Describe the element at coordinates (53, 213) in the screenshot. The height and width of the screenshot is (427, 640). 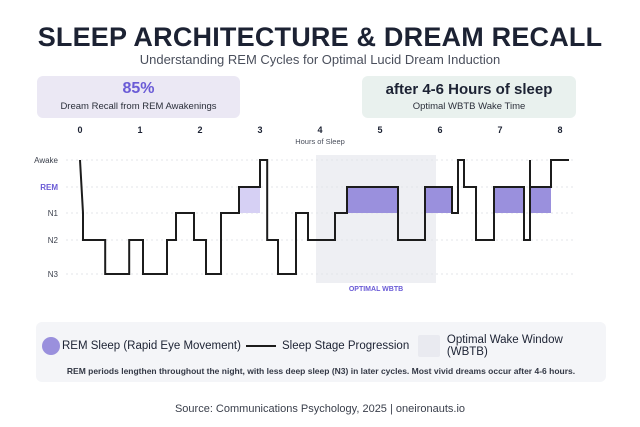
I see `y-tick-label-n1: N1` at that location.